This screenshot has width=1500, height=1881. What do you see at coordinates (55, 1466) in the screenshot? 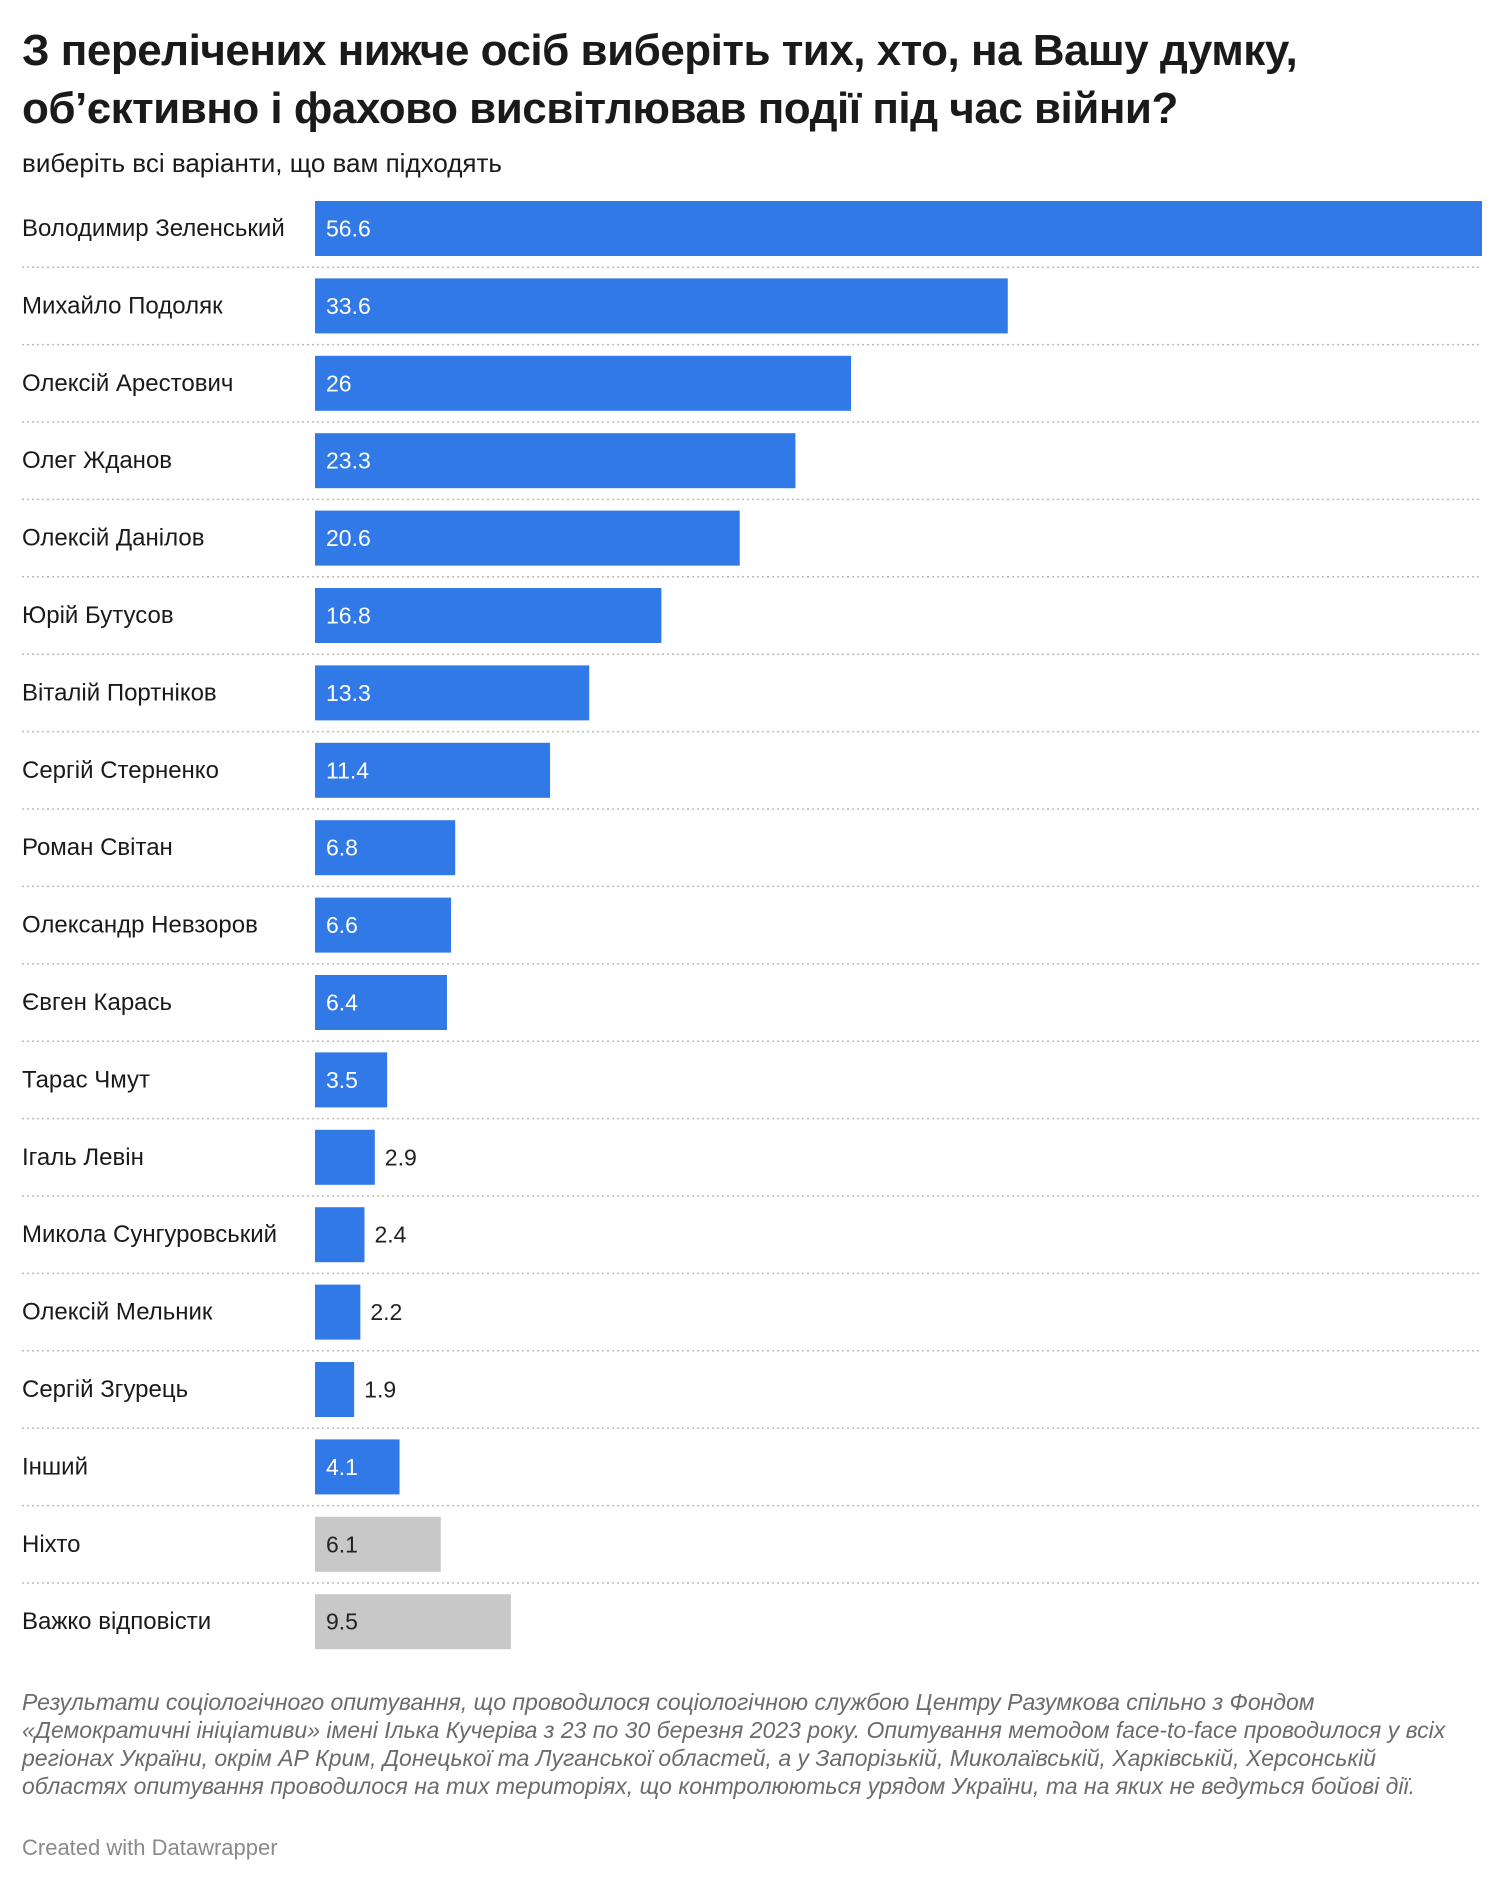
I see `category-label: Інший` at bounding box center [55, 1466].